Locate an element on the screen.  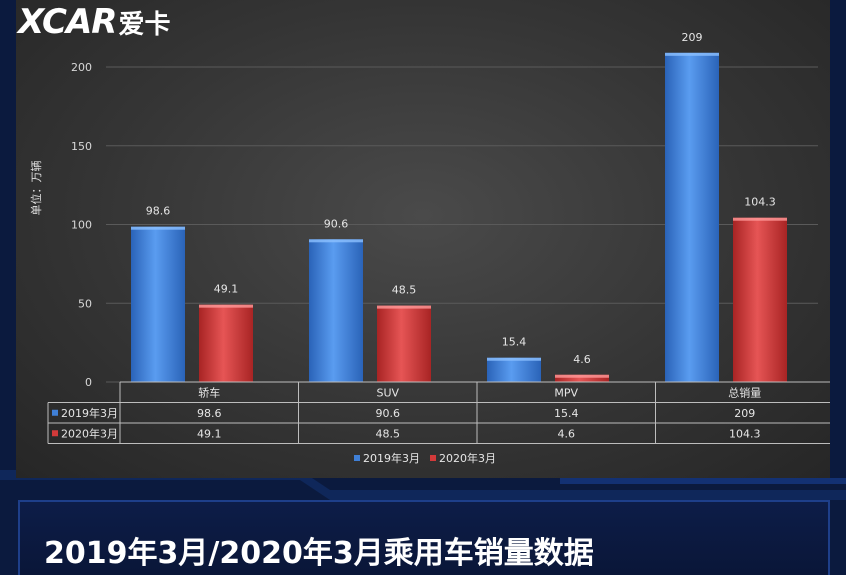
table-cell-value: 209 is located at coordinates (744, 413).